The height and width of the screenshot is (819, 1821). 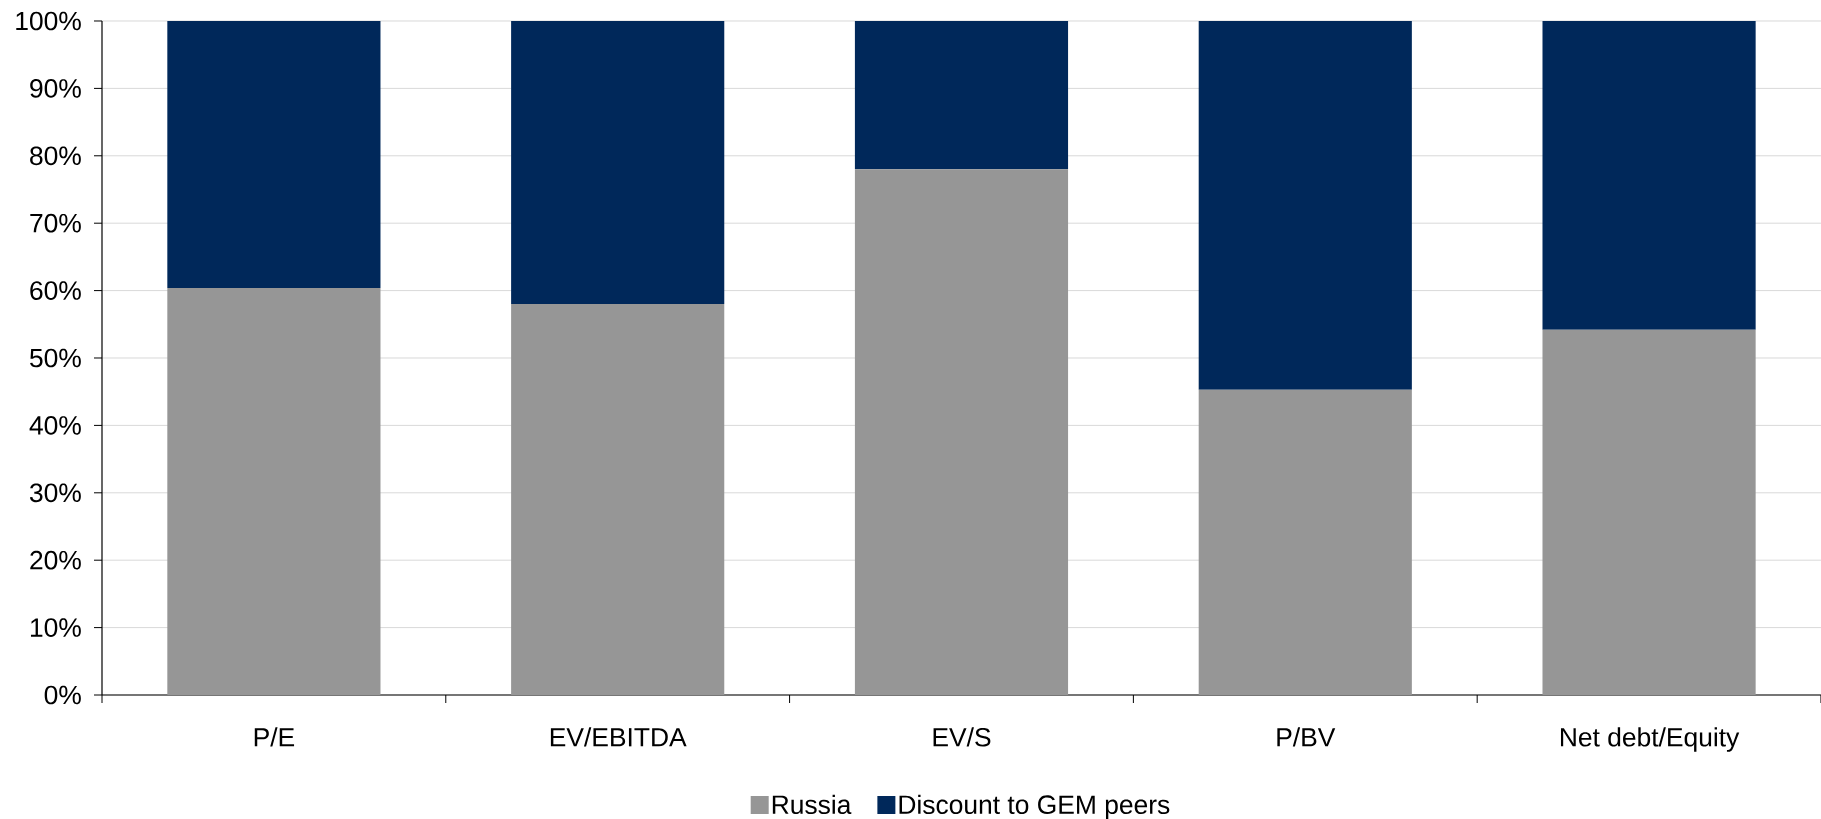 I want to click on x-tick-label: EV/EBITDA, so click(x=618, y=737).